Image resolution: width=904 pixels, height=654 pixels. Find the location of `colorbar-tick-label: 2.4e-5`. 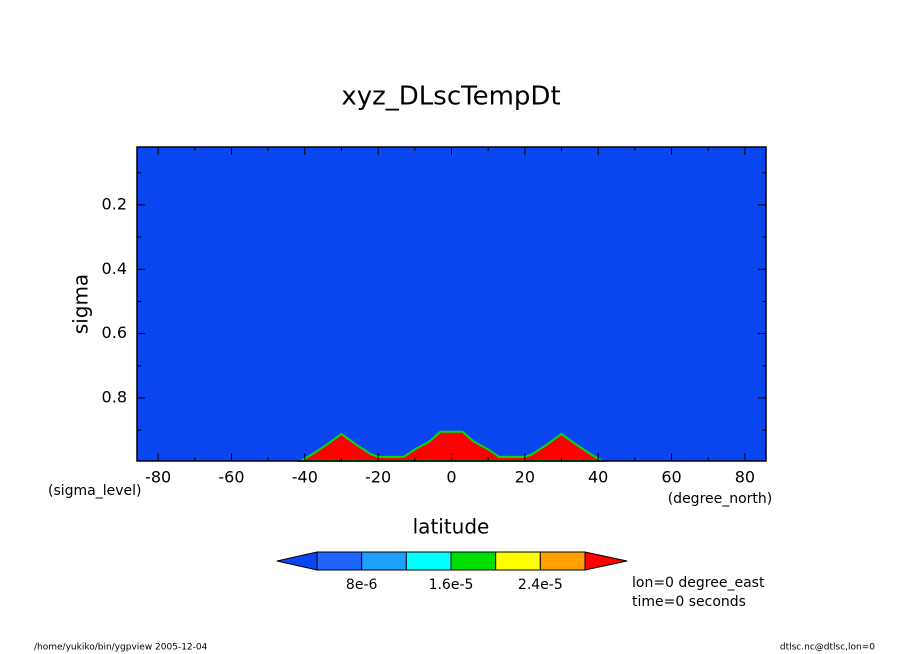

colorbar-tick-label: 2.4e-5 is located at coordinates (540, 585).